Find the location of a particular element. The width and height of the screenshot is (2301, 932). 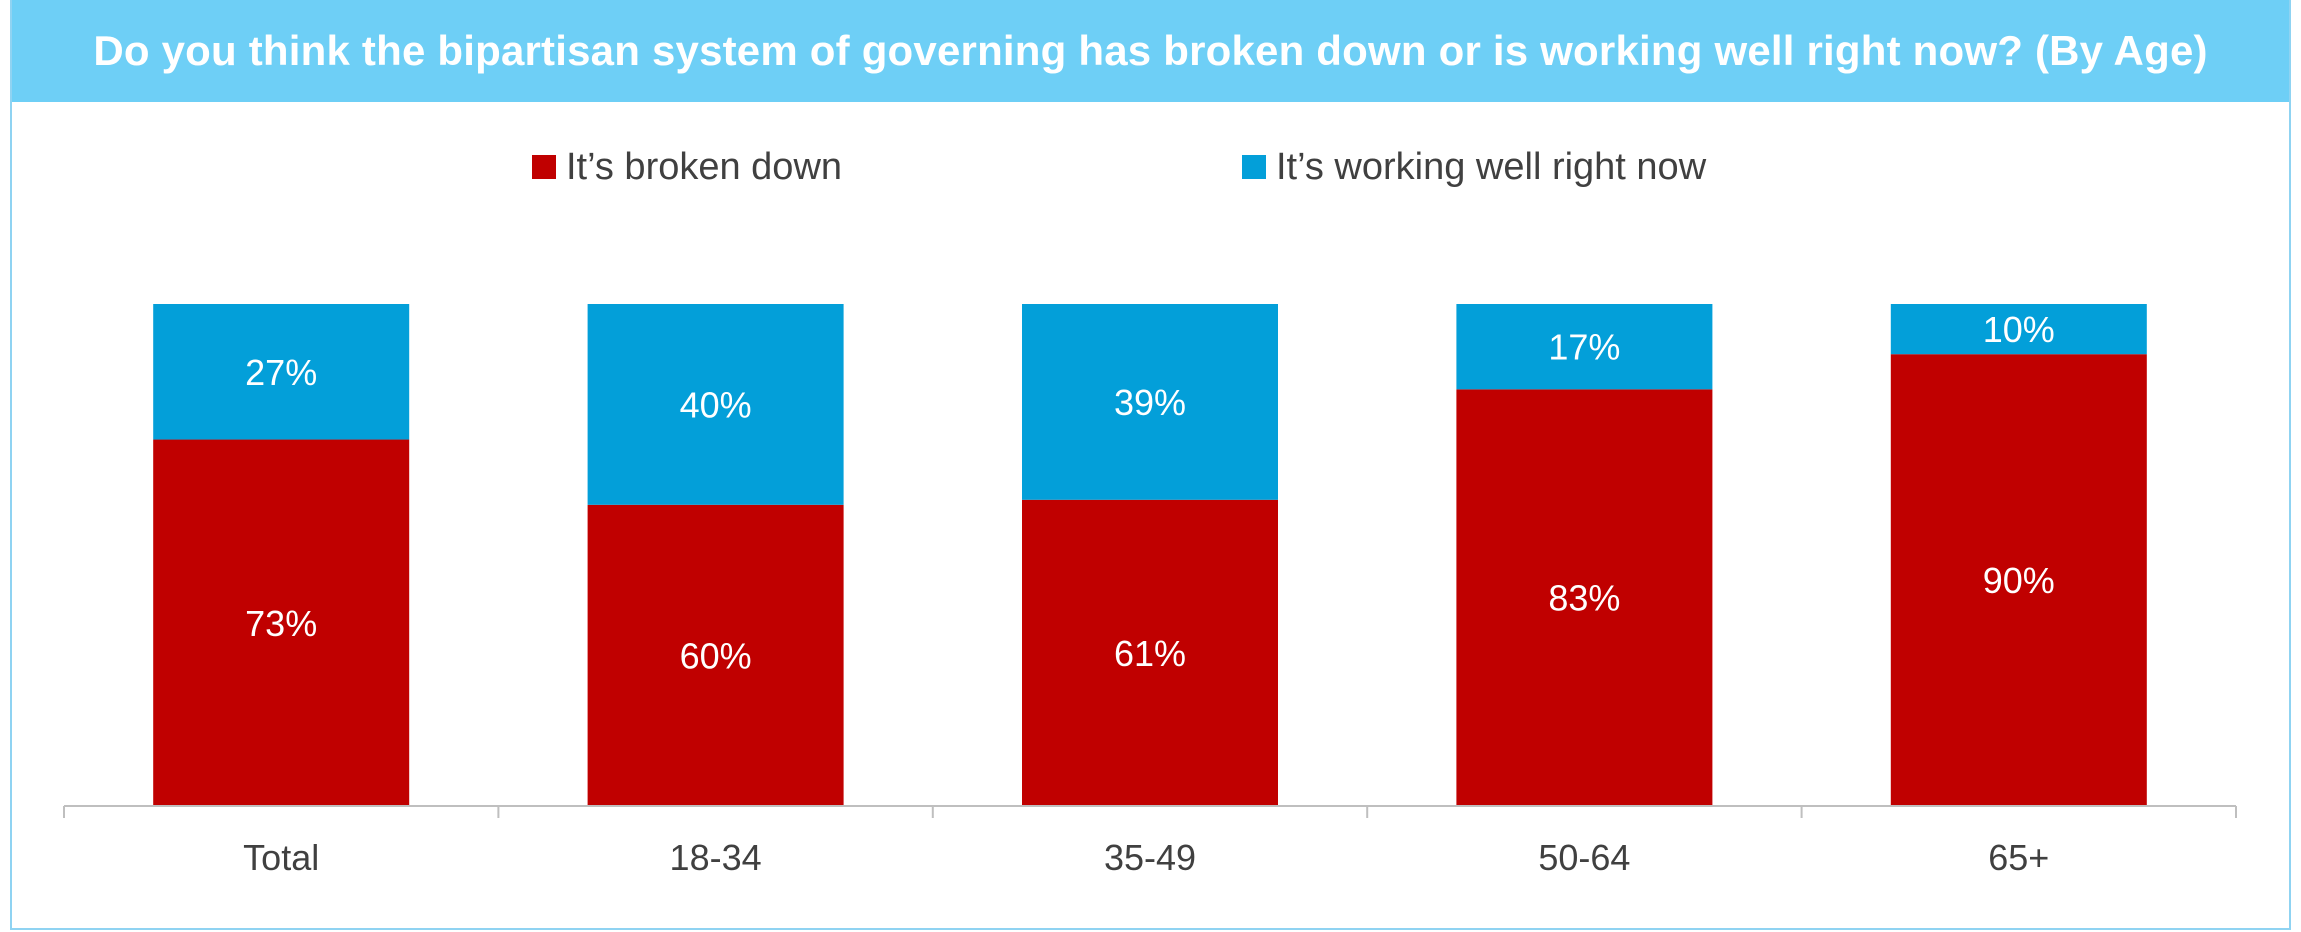

data-label: 73% is located at coordinates (281, 623).